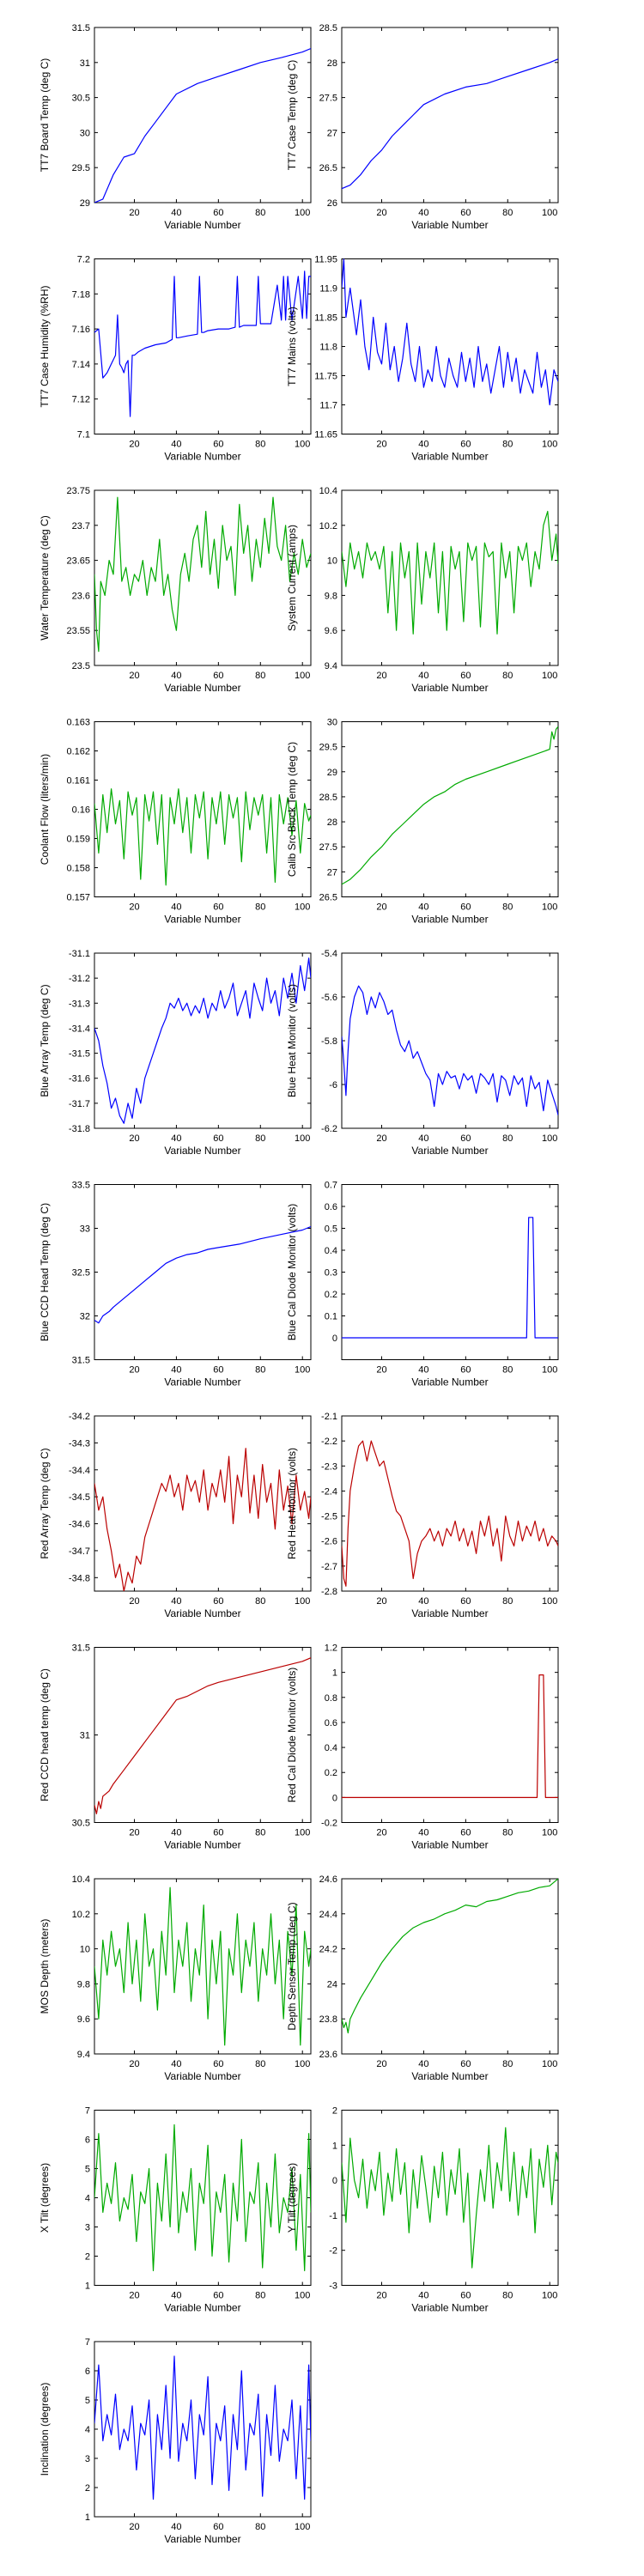 Image resolution: width=644 pixels, height=2576 pixels. Describe the element at coordinates (331, 631) in the screenshot. I see `y-tick-label: 9.6` at that location.